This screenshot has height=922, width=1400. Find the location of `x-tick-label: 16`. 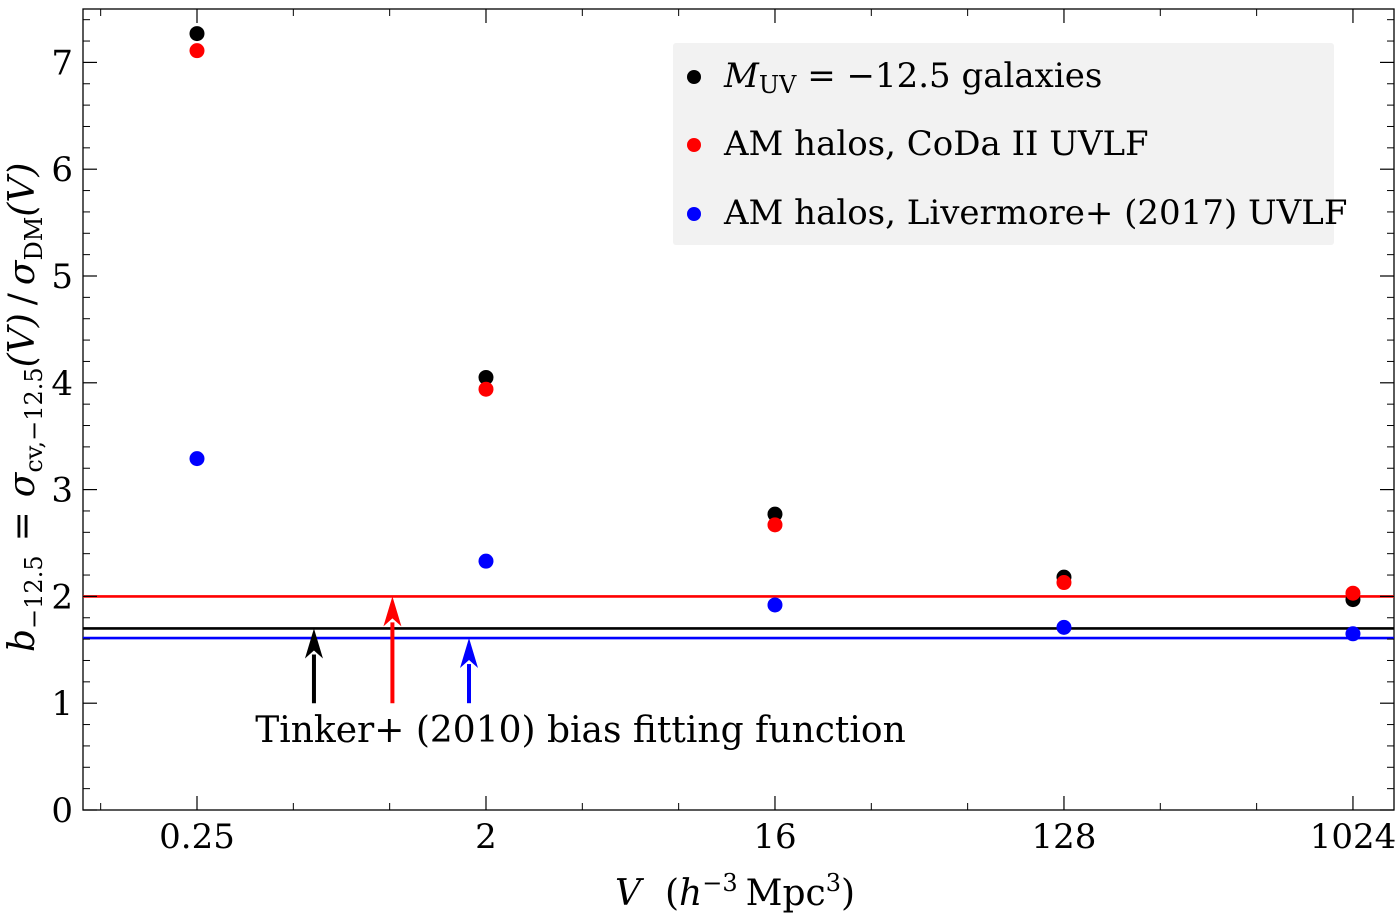

x-tick-label: 16 is located at coordinates (774, 837).